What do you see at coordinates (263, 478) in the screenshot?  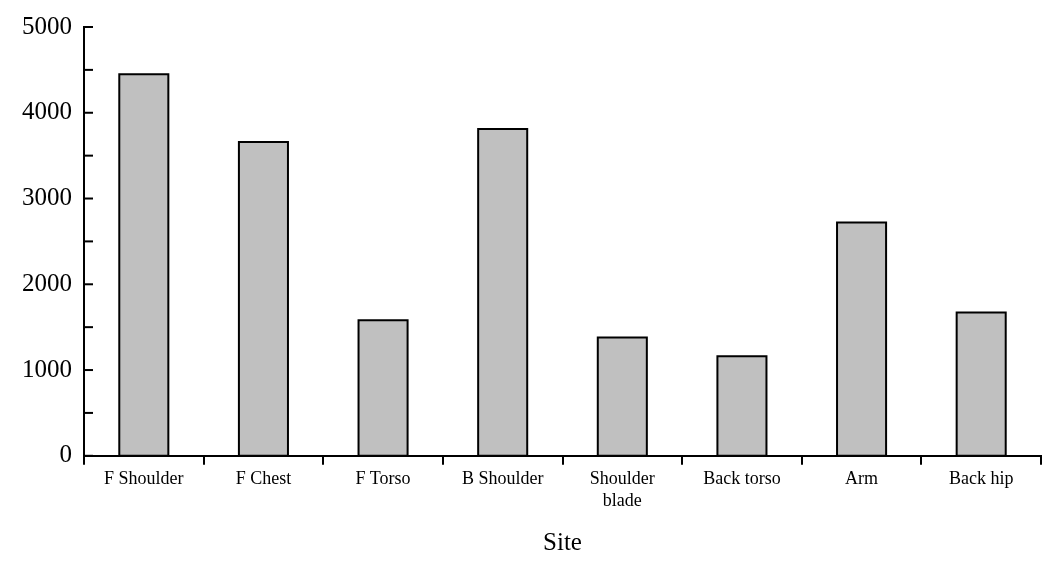 I see `x-tick-label: F Chest` at bounding box center [263, 478].